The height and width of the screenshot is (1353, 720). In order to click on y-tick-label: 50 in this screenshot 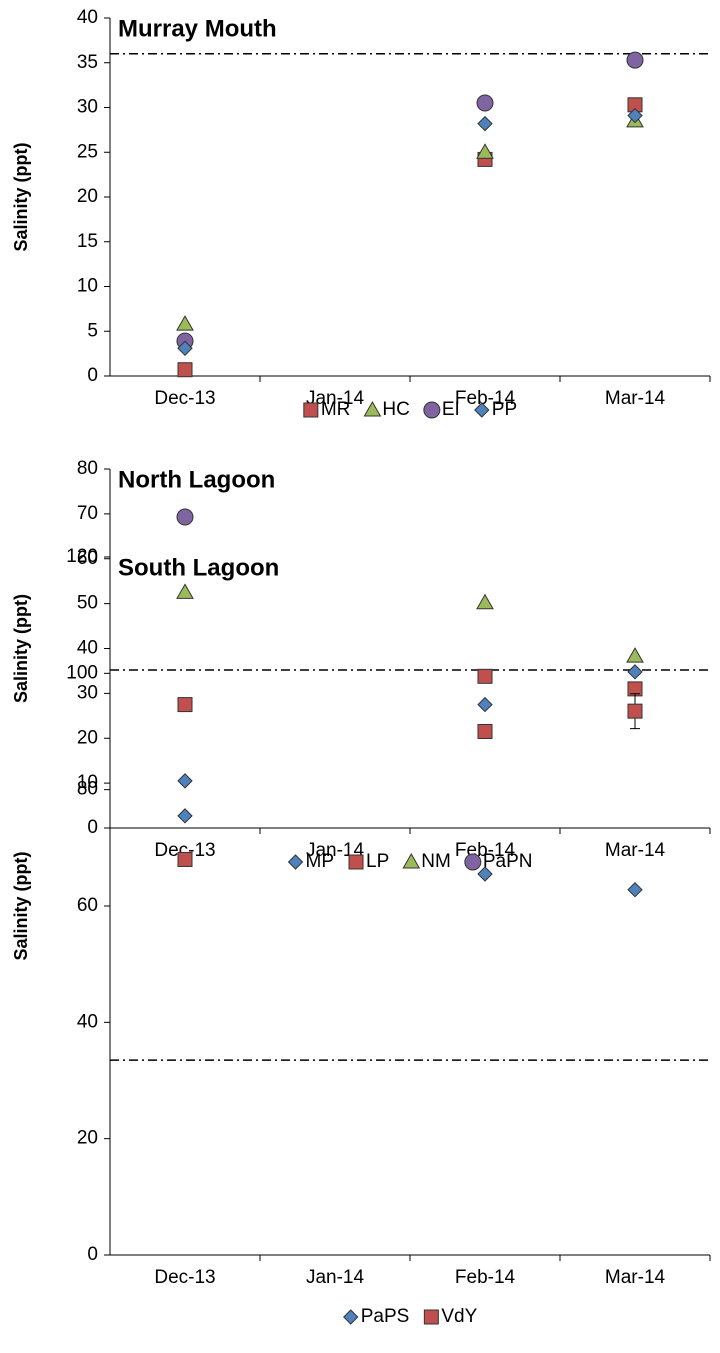, I will do `click(87, 603)`.